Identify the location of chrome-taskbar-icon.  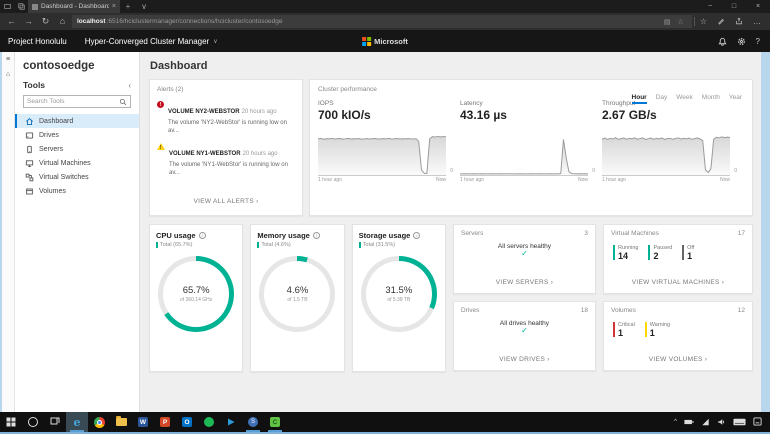
(99, 422).